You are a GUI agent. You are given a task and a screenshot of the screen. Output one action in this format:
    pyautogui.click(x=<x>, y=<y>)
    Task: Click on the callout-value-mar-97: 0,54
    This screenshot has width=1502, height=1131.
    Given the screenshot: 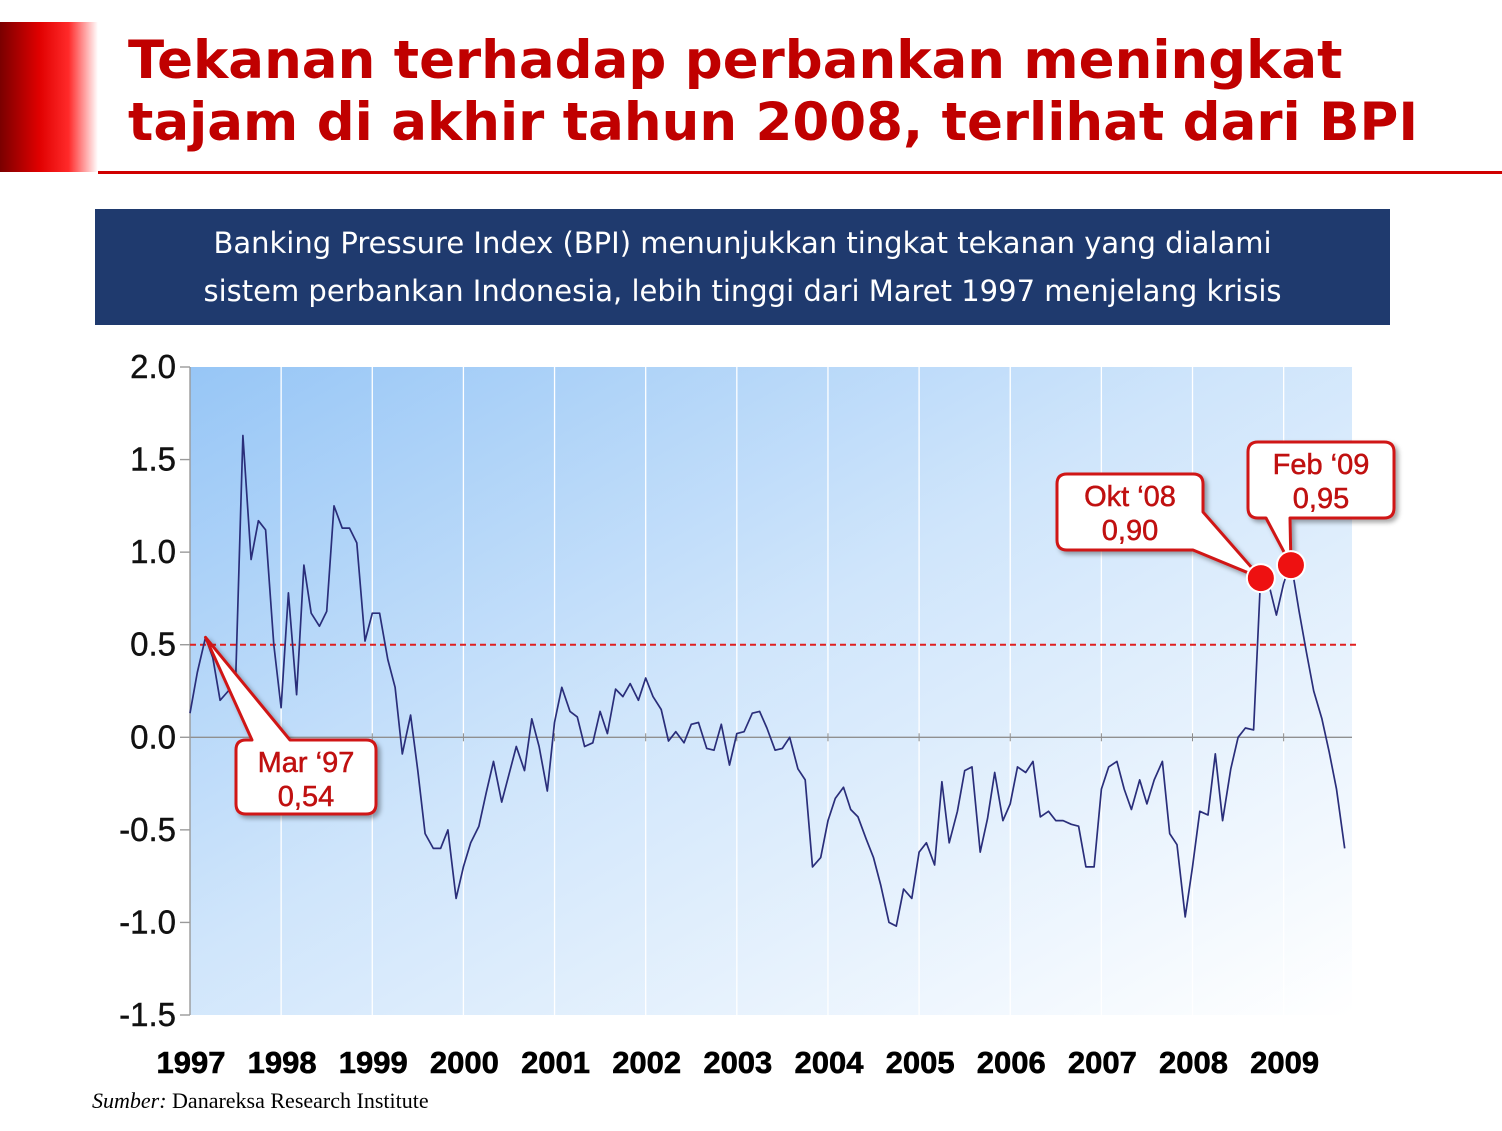 What is the action you would take?
    pyautogui.click(x=306, y=797)
    